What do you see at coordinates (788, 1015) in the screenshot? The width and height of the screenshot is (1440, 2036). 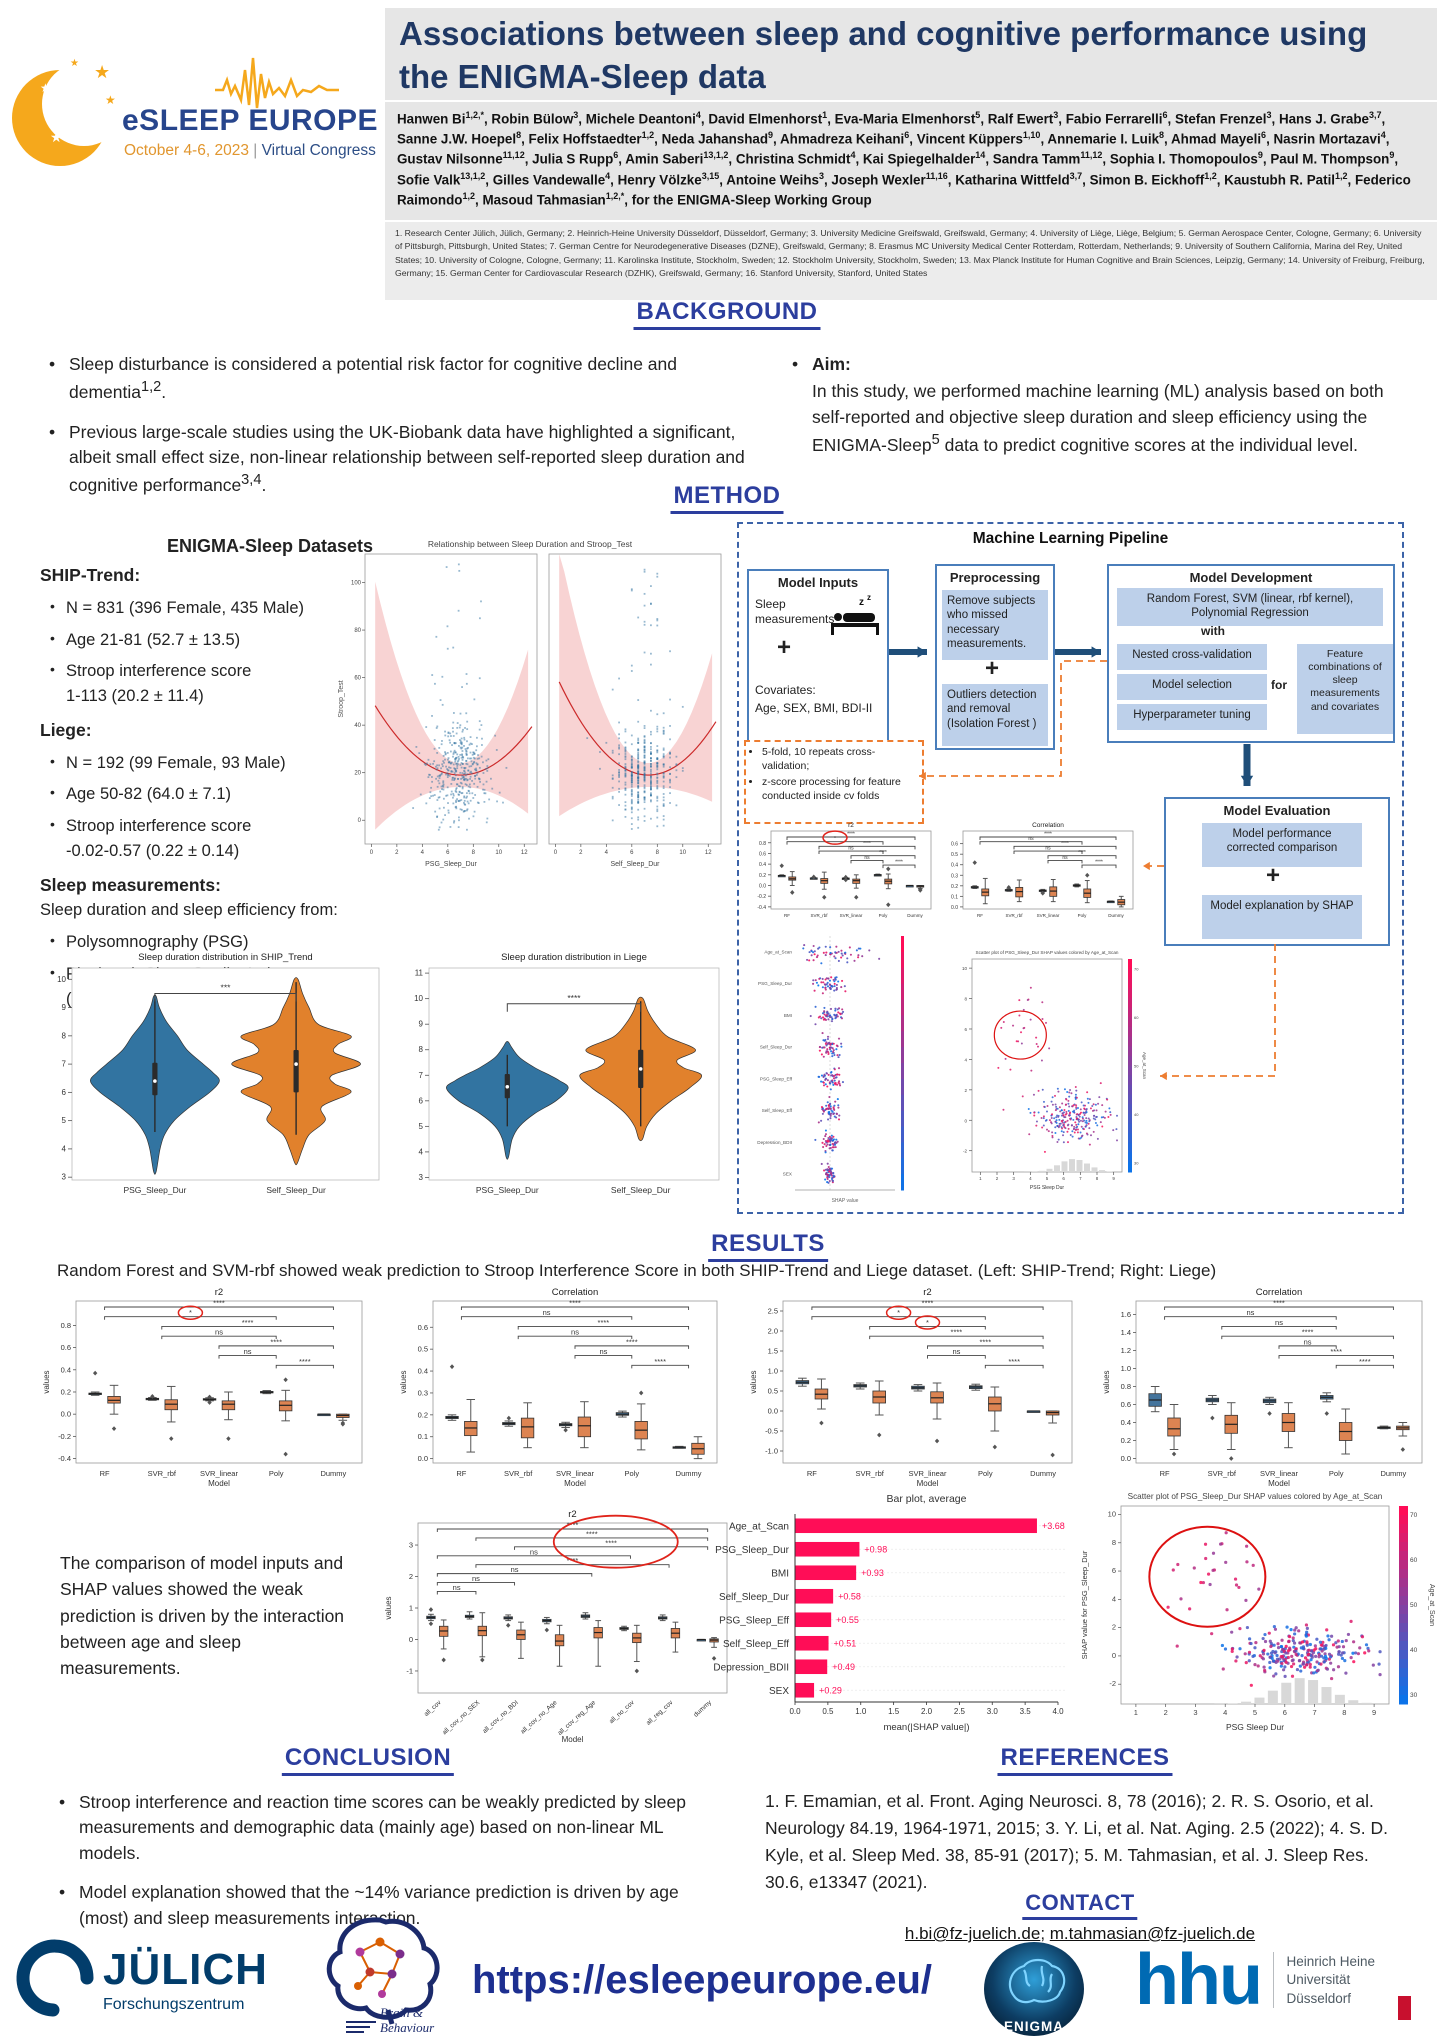 I see `svg-text: BMI` at bounding box center [788, 1015].